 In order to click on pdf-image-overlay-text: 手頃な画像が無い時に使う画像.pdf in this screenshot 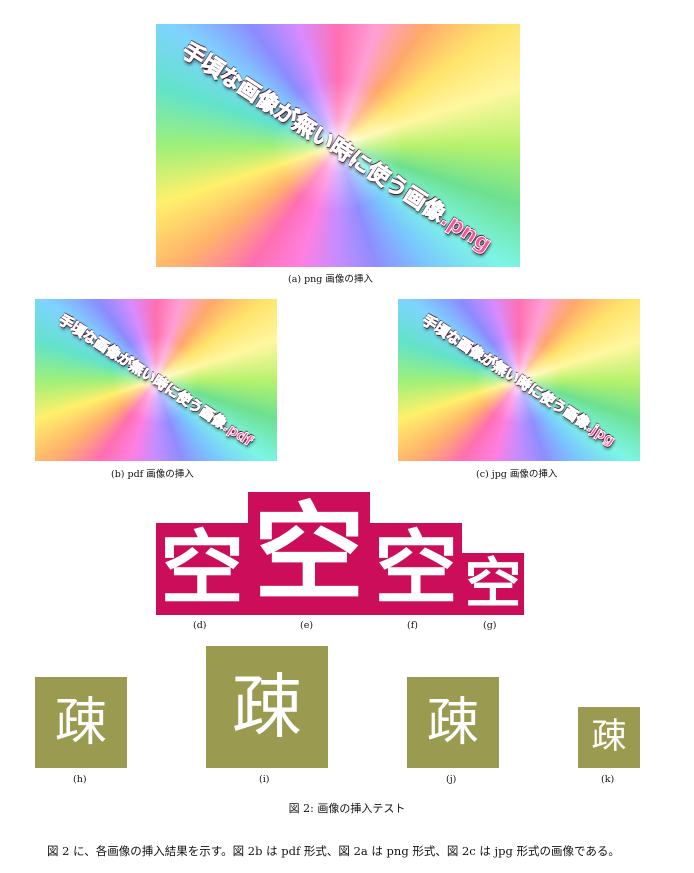, I will do `click(155, 381)`.